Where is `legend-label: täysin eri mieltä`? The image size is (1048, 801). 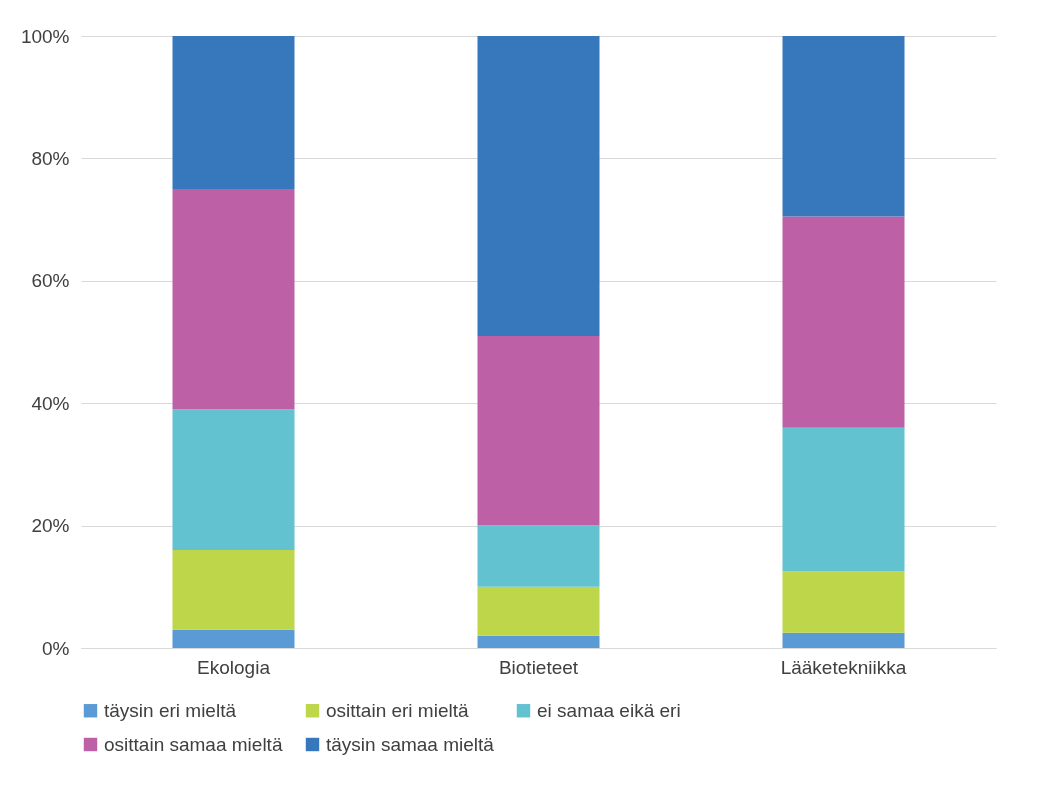 legend-label: täysin eri mieltä is located at coordinates (170, 710).